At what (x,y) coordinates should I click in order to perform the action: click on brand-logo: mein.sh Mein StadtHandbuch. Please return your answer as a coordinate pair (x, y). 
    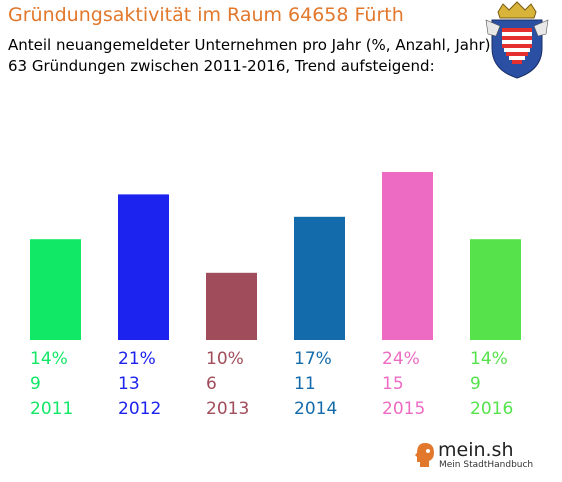
    Looking at the image, I should click on (474, 457).